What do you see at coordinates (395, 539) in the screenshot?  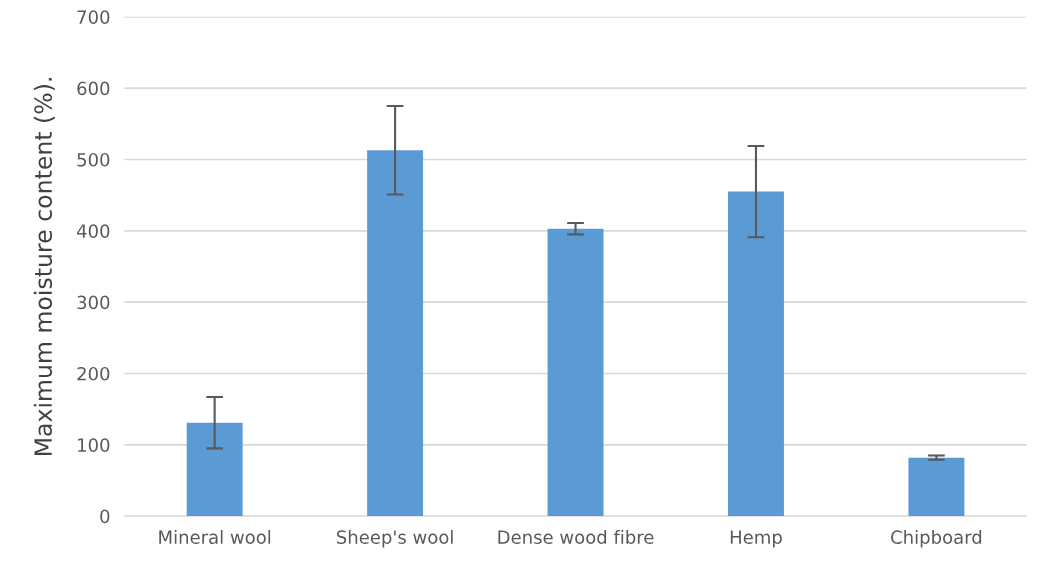 I see `x-tick-label: Sheep's wool` at bounding box center [395, 539].